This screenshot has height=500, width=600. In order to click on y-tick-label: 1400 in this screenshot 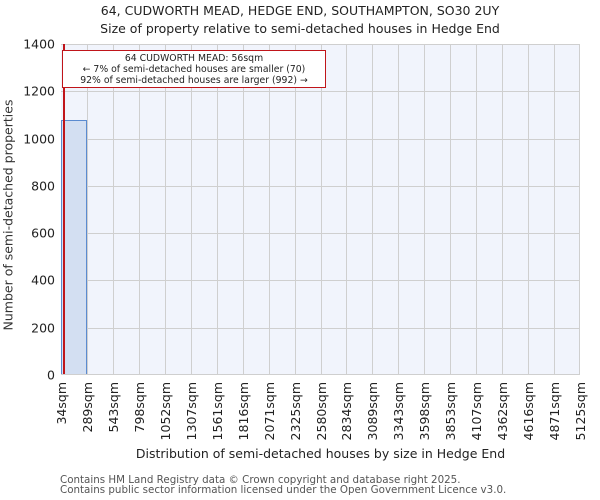, I will do `click(39, 44)`.